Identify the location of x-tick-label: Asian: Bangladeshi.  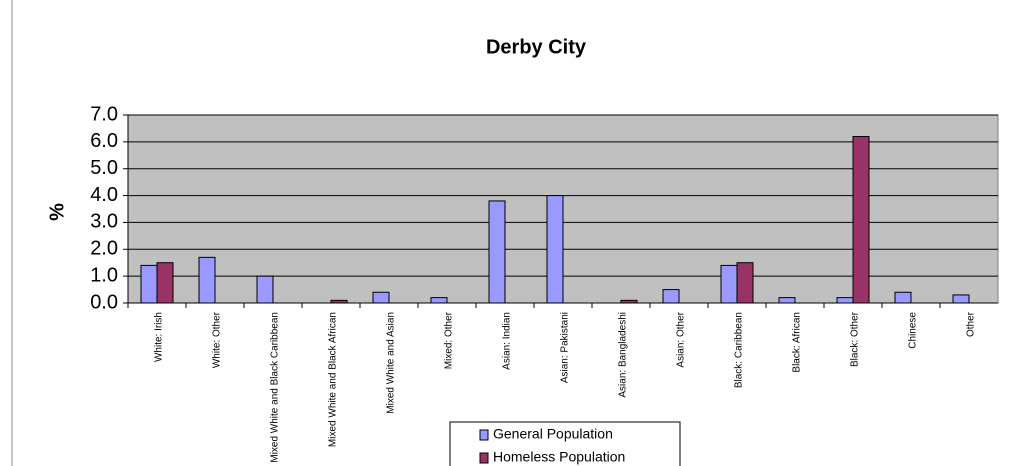
(623, 355).